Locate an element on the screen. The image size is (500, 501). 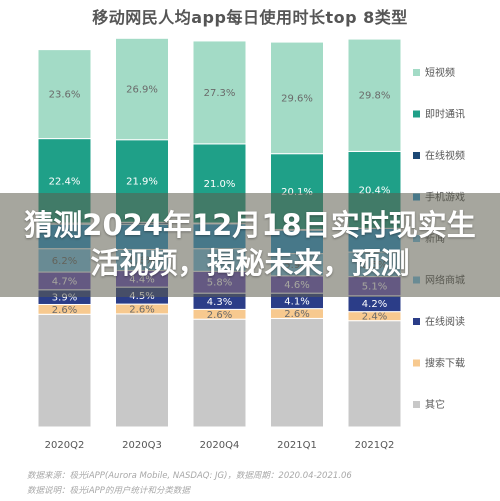
data-label: 27.3% is located at coordinates (220, 93).